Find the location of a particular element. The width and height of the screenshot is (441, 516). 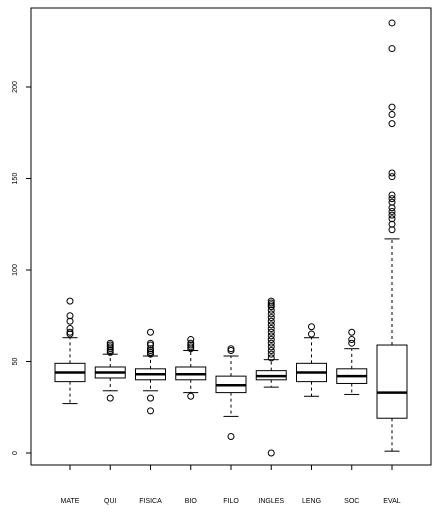

box-qui is located at coordinates (110, 370).